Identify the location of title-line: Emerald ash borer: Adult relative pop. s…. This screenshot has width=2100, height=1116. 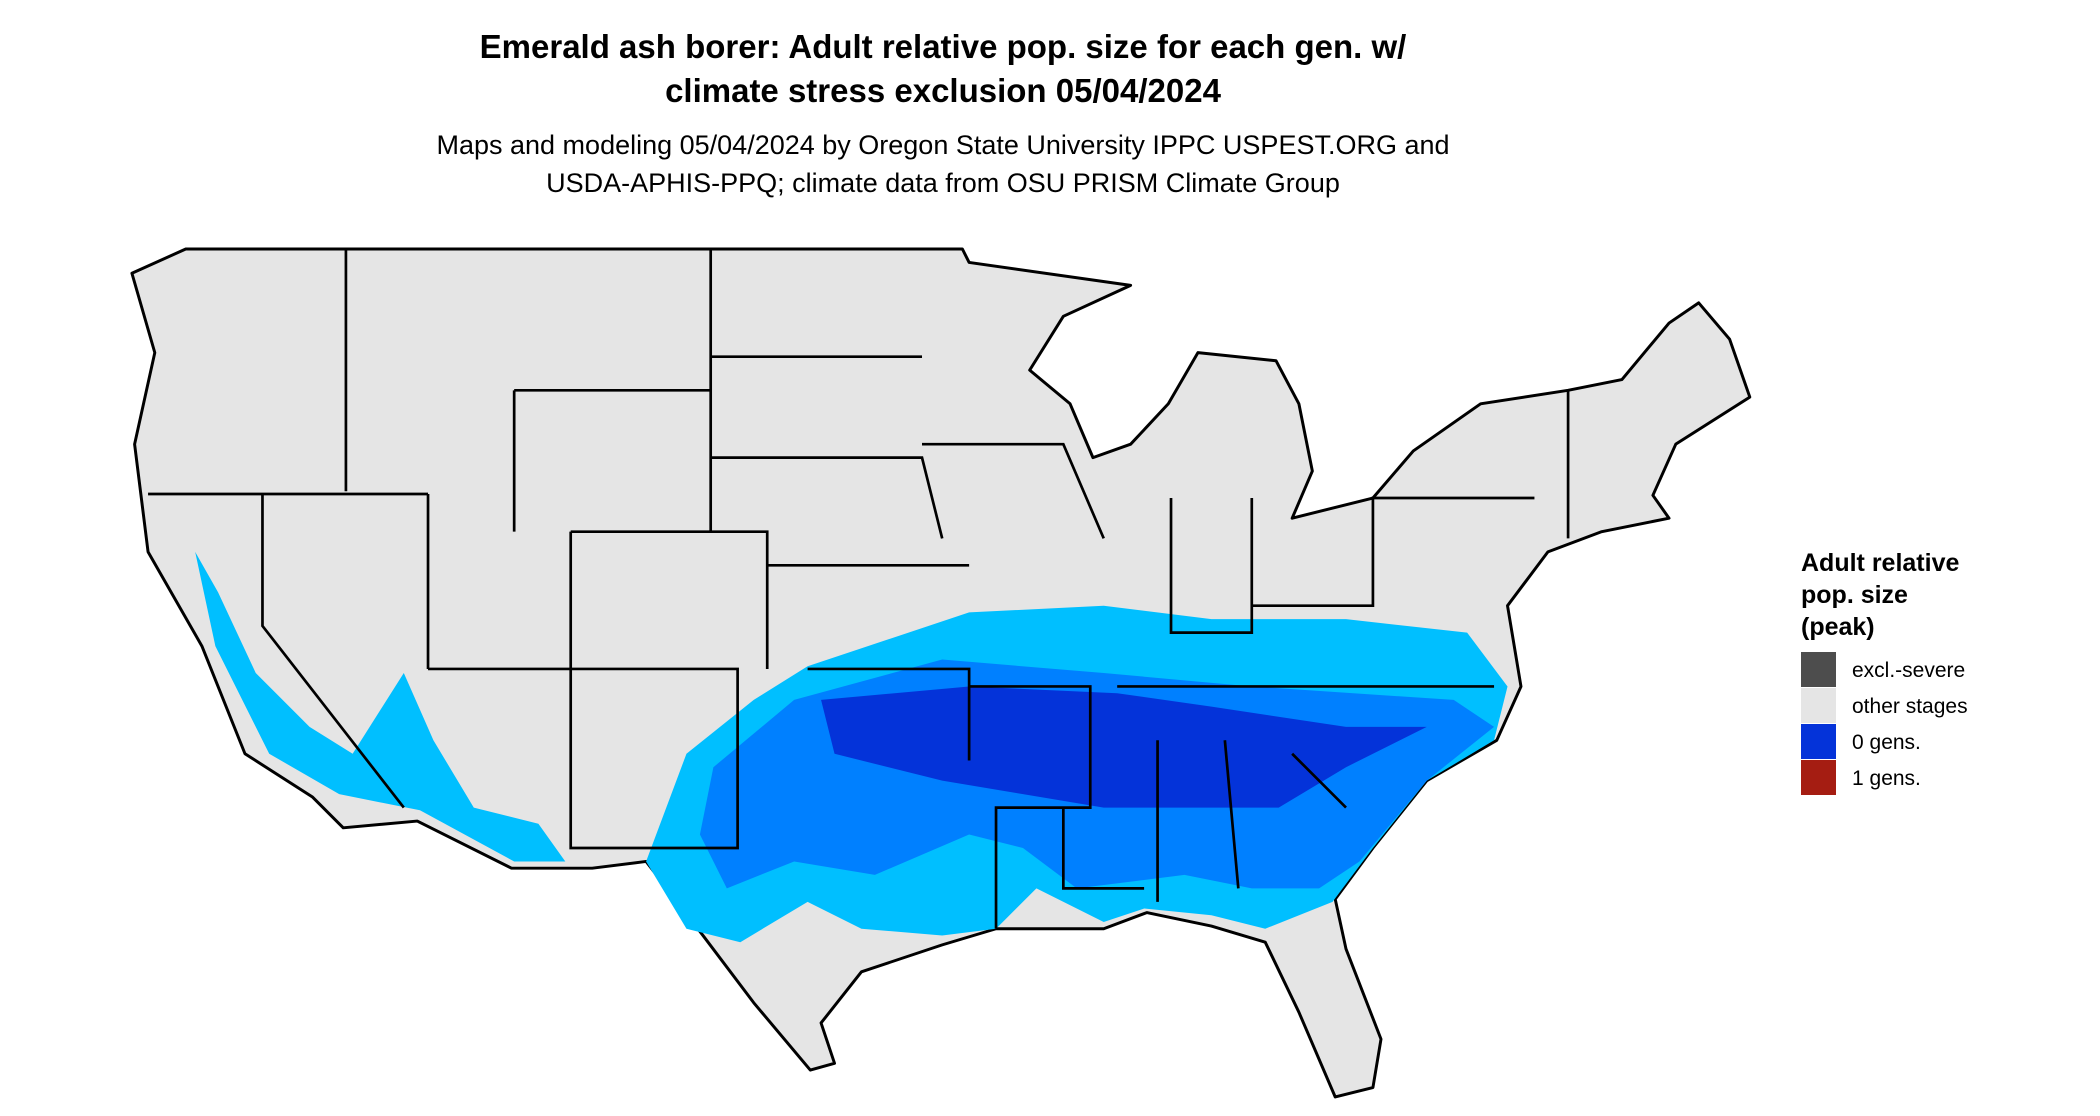
(943, 46).